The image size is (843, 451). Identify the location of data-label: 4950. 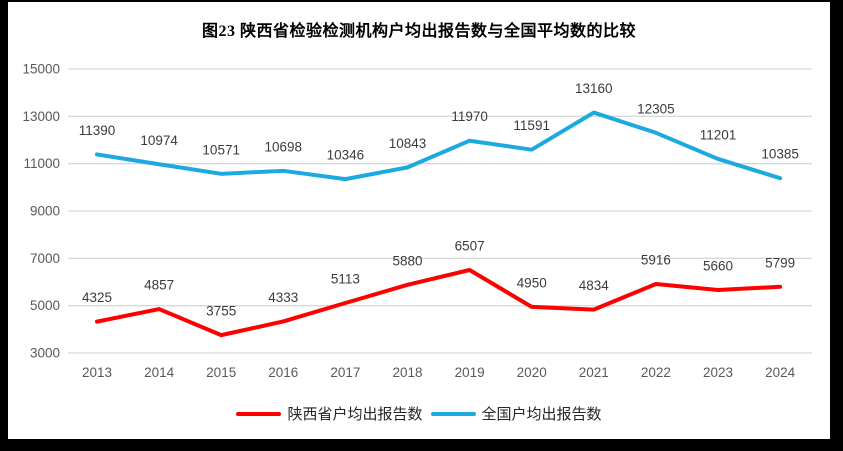
(532, 282).